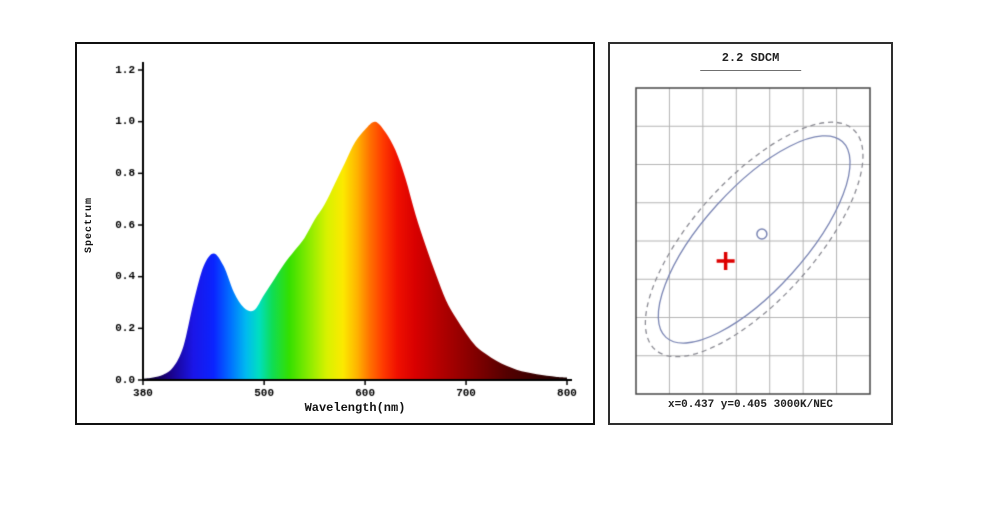 The height and width of the screenshot is (518, 1000). I want to click on sdcm-coordinates-label: x=0.437 y=0.405 3000K/NEC, so click(750, 405).